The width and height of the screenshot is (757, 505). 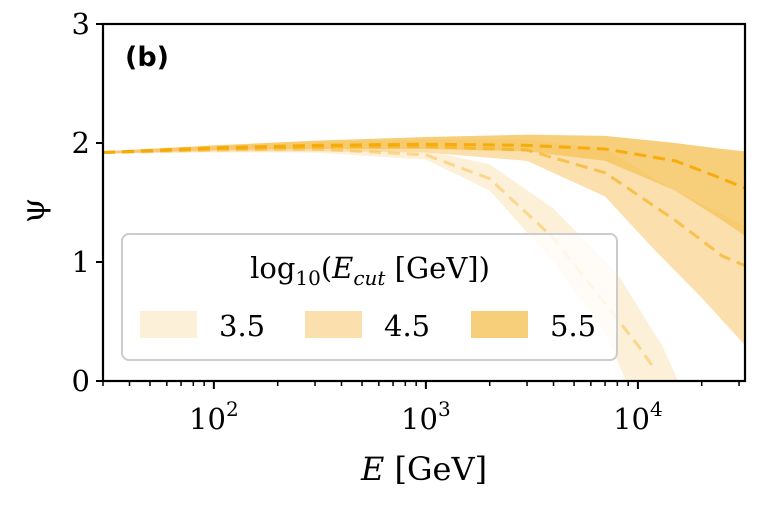 What do you see at coordinates (214, 416) in the screenshot?
I see `x-tick-label: 10²` at bounding box center [214, 416].